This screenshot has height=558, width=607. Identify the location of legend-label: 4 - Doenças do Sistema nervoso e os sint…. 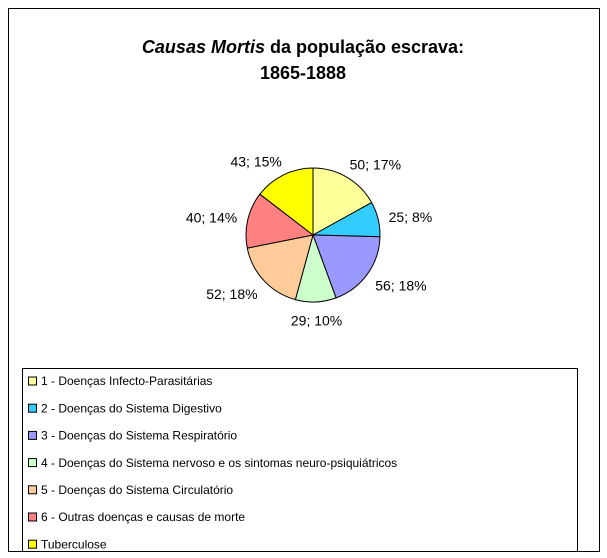
(219, 463).